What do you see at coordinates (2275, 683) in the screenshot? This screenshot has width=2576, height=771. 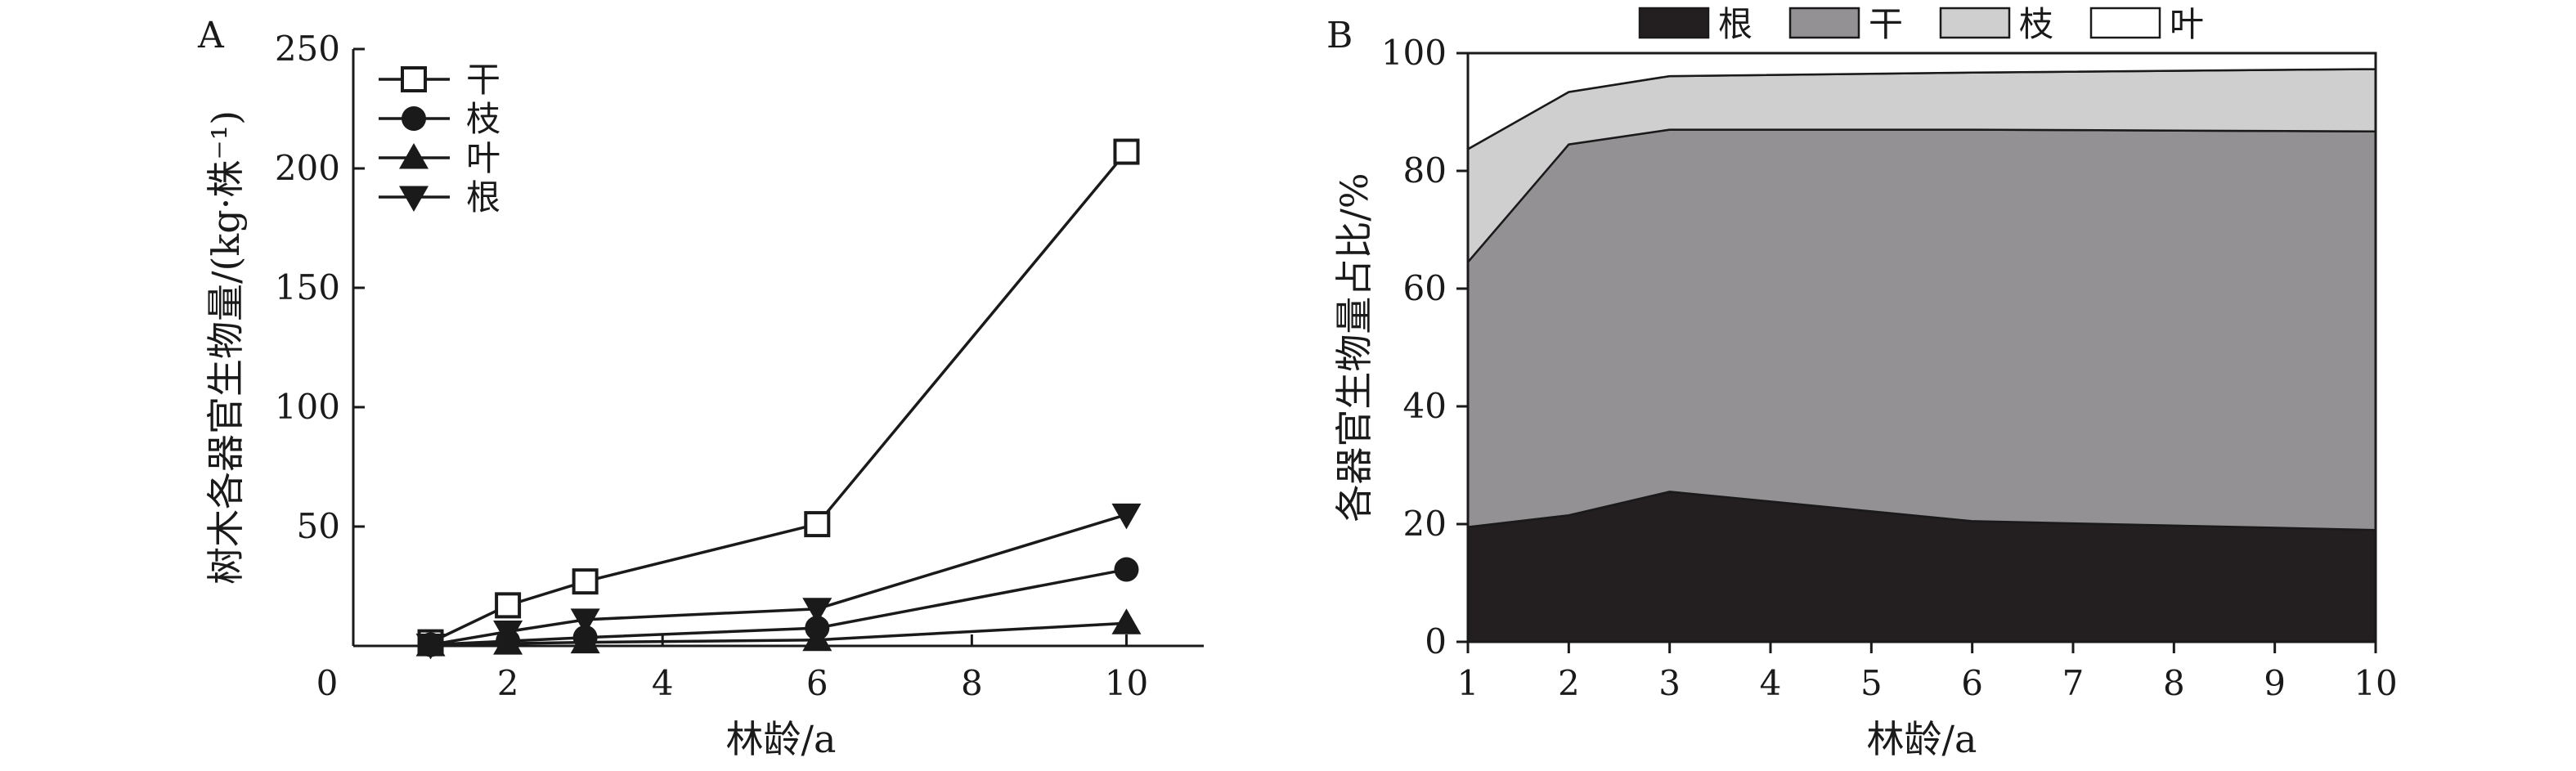 I see `panel-b-x-tick-label: 9` at bounding box center [2275, 683].